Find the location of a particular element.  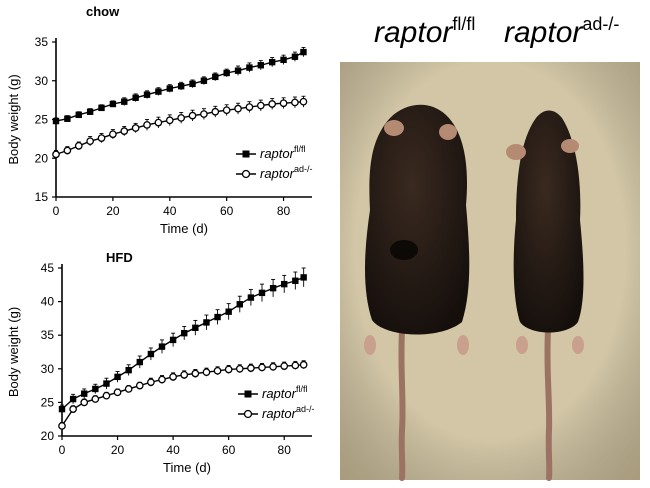

hfd-legend-ad-superscript: ad-/- is located at coordinates (305, 409).